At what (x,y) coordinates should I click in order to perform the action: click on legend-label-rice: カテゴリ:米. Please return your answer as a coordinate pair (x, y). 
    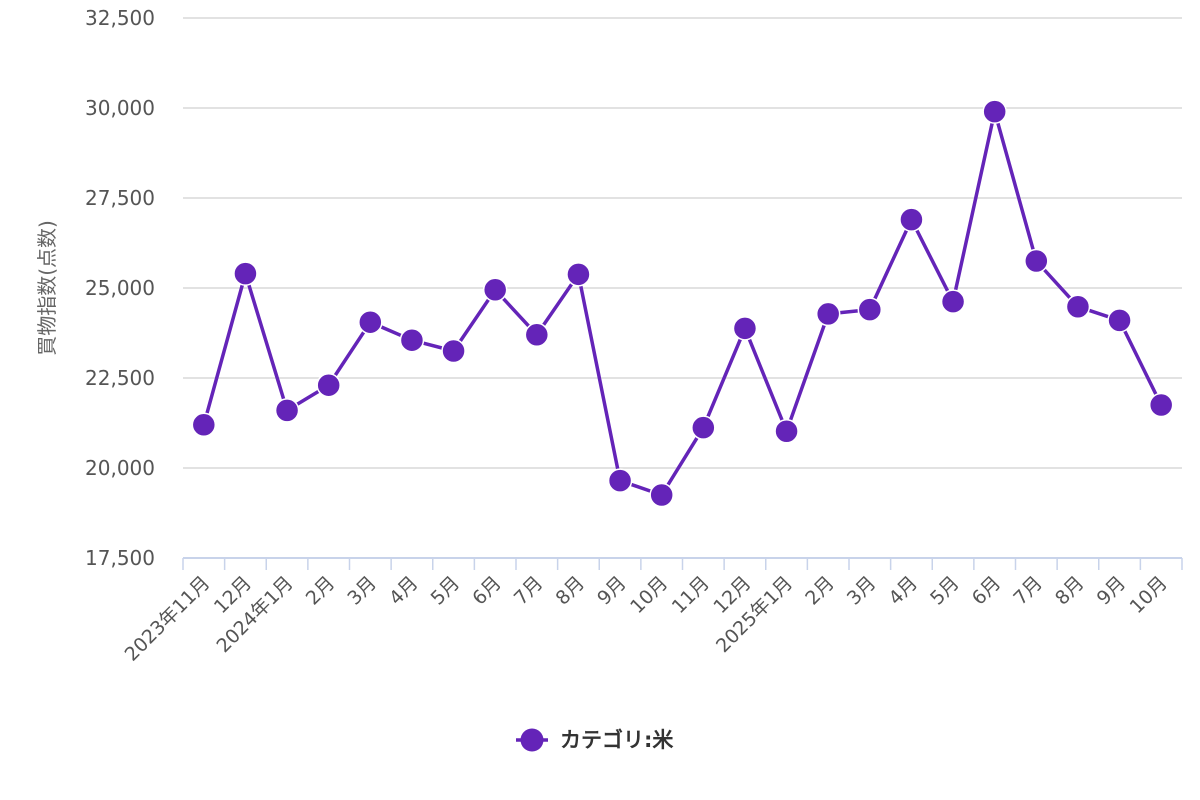
    Looking at the image, I should click on (617, 740).